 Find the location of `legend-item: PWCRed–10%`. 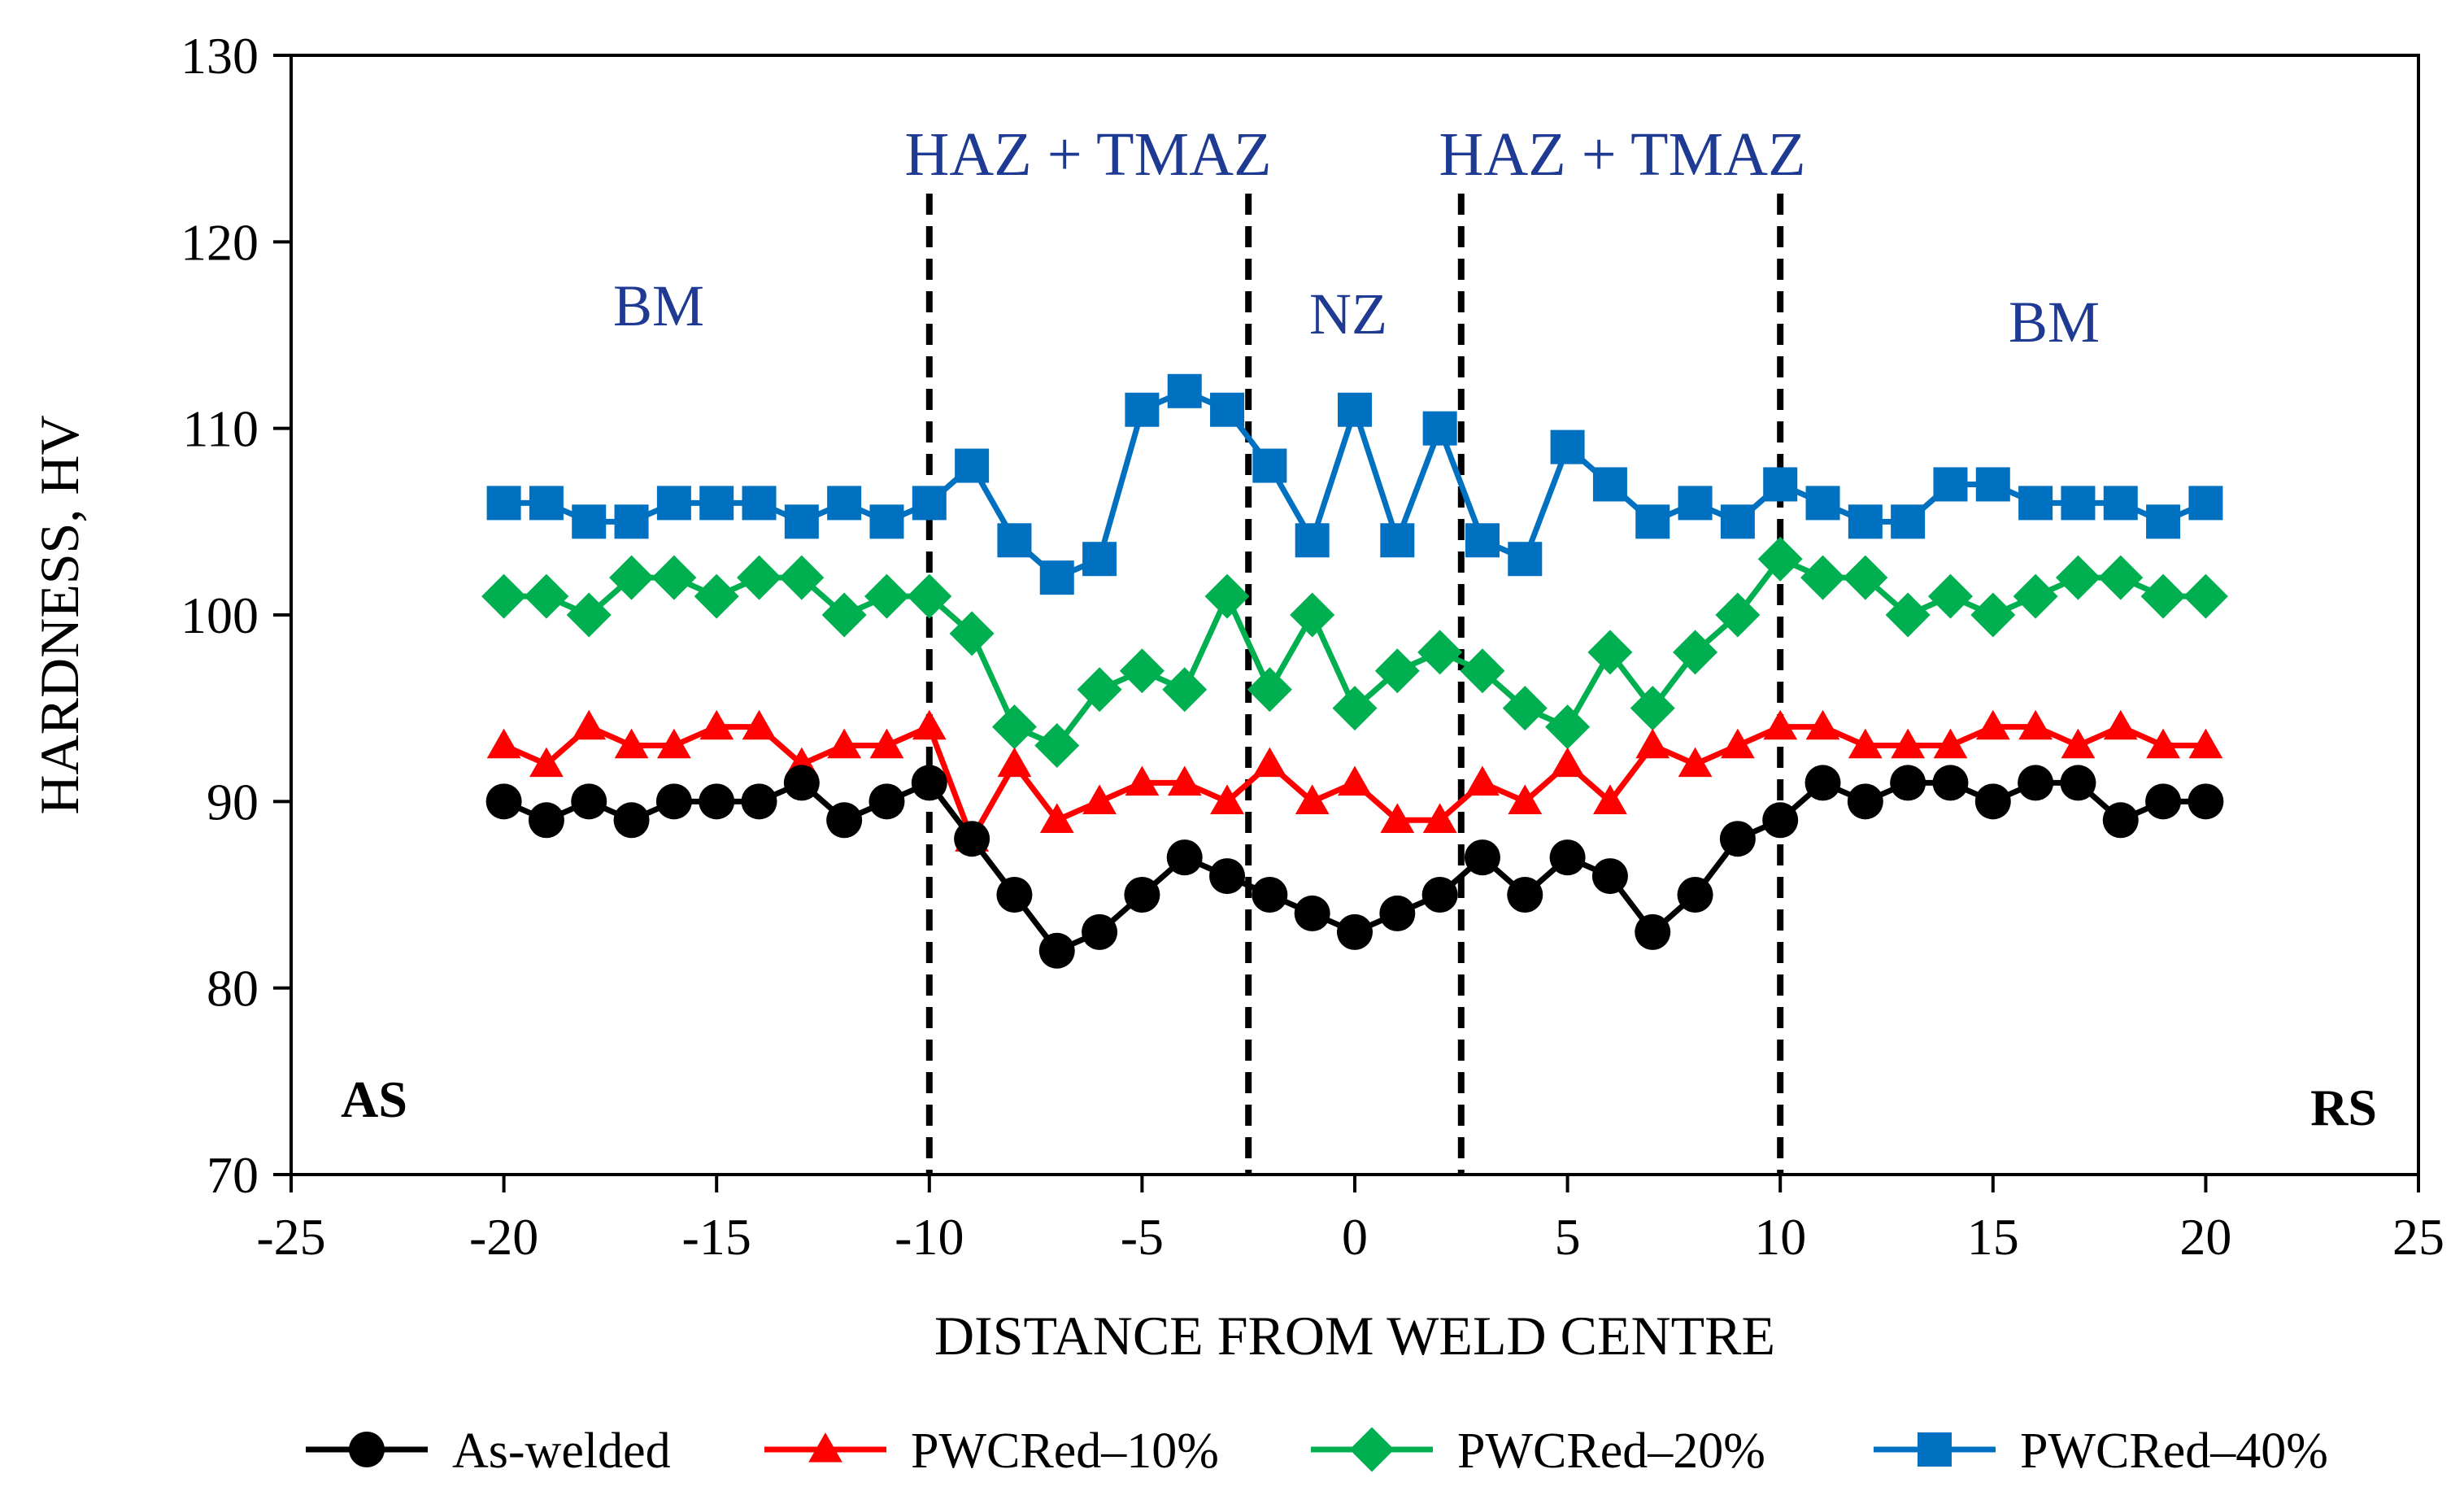

legend-item: PWCRed–10% is located at coordinates (991, 1451).